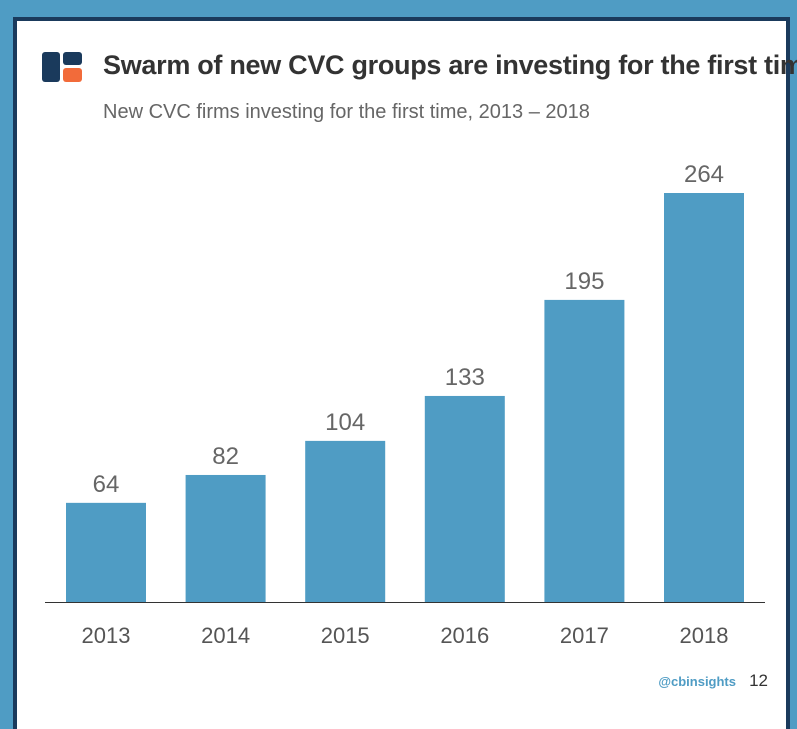  I want to click on data-label-2013: 64, so click(106, 484).